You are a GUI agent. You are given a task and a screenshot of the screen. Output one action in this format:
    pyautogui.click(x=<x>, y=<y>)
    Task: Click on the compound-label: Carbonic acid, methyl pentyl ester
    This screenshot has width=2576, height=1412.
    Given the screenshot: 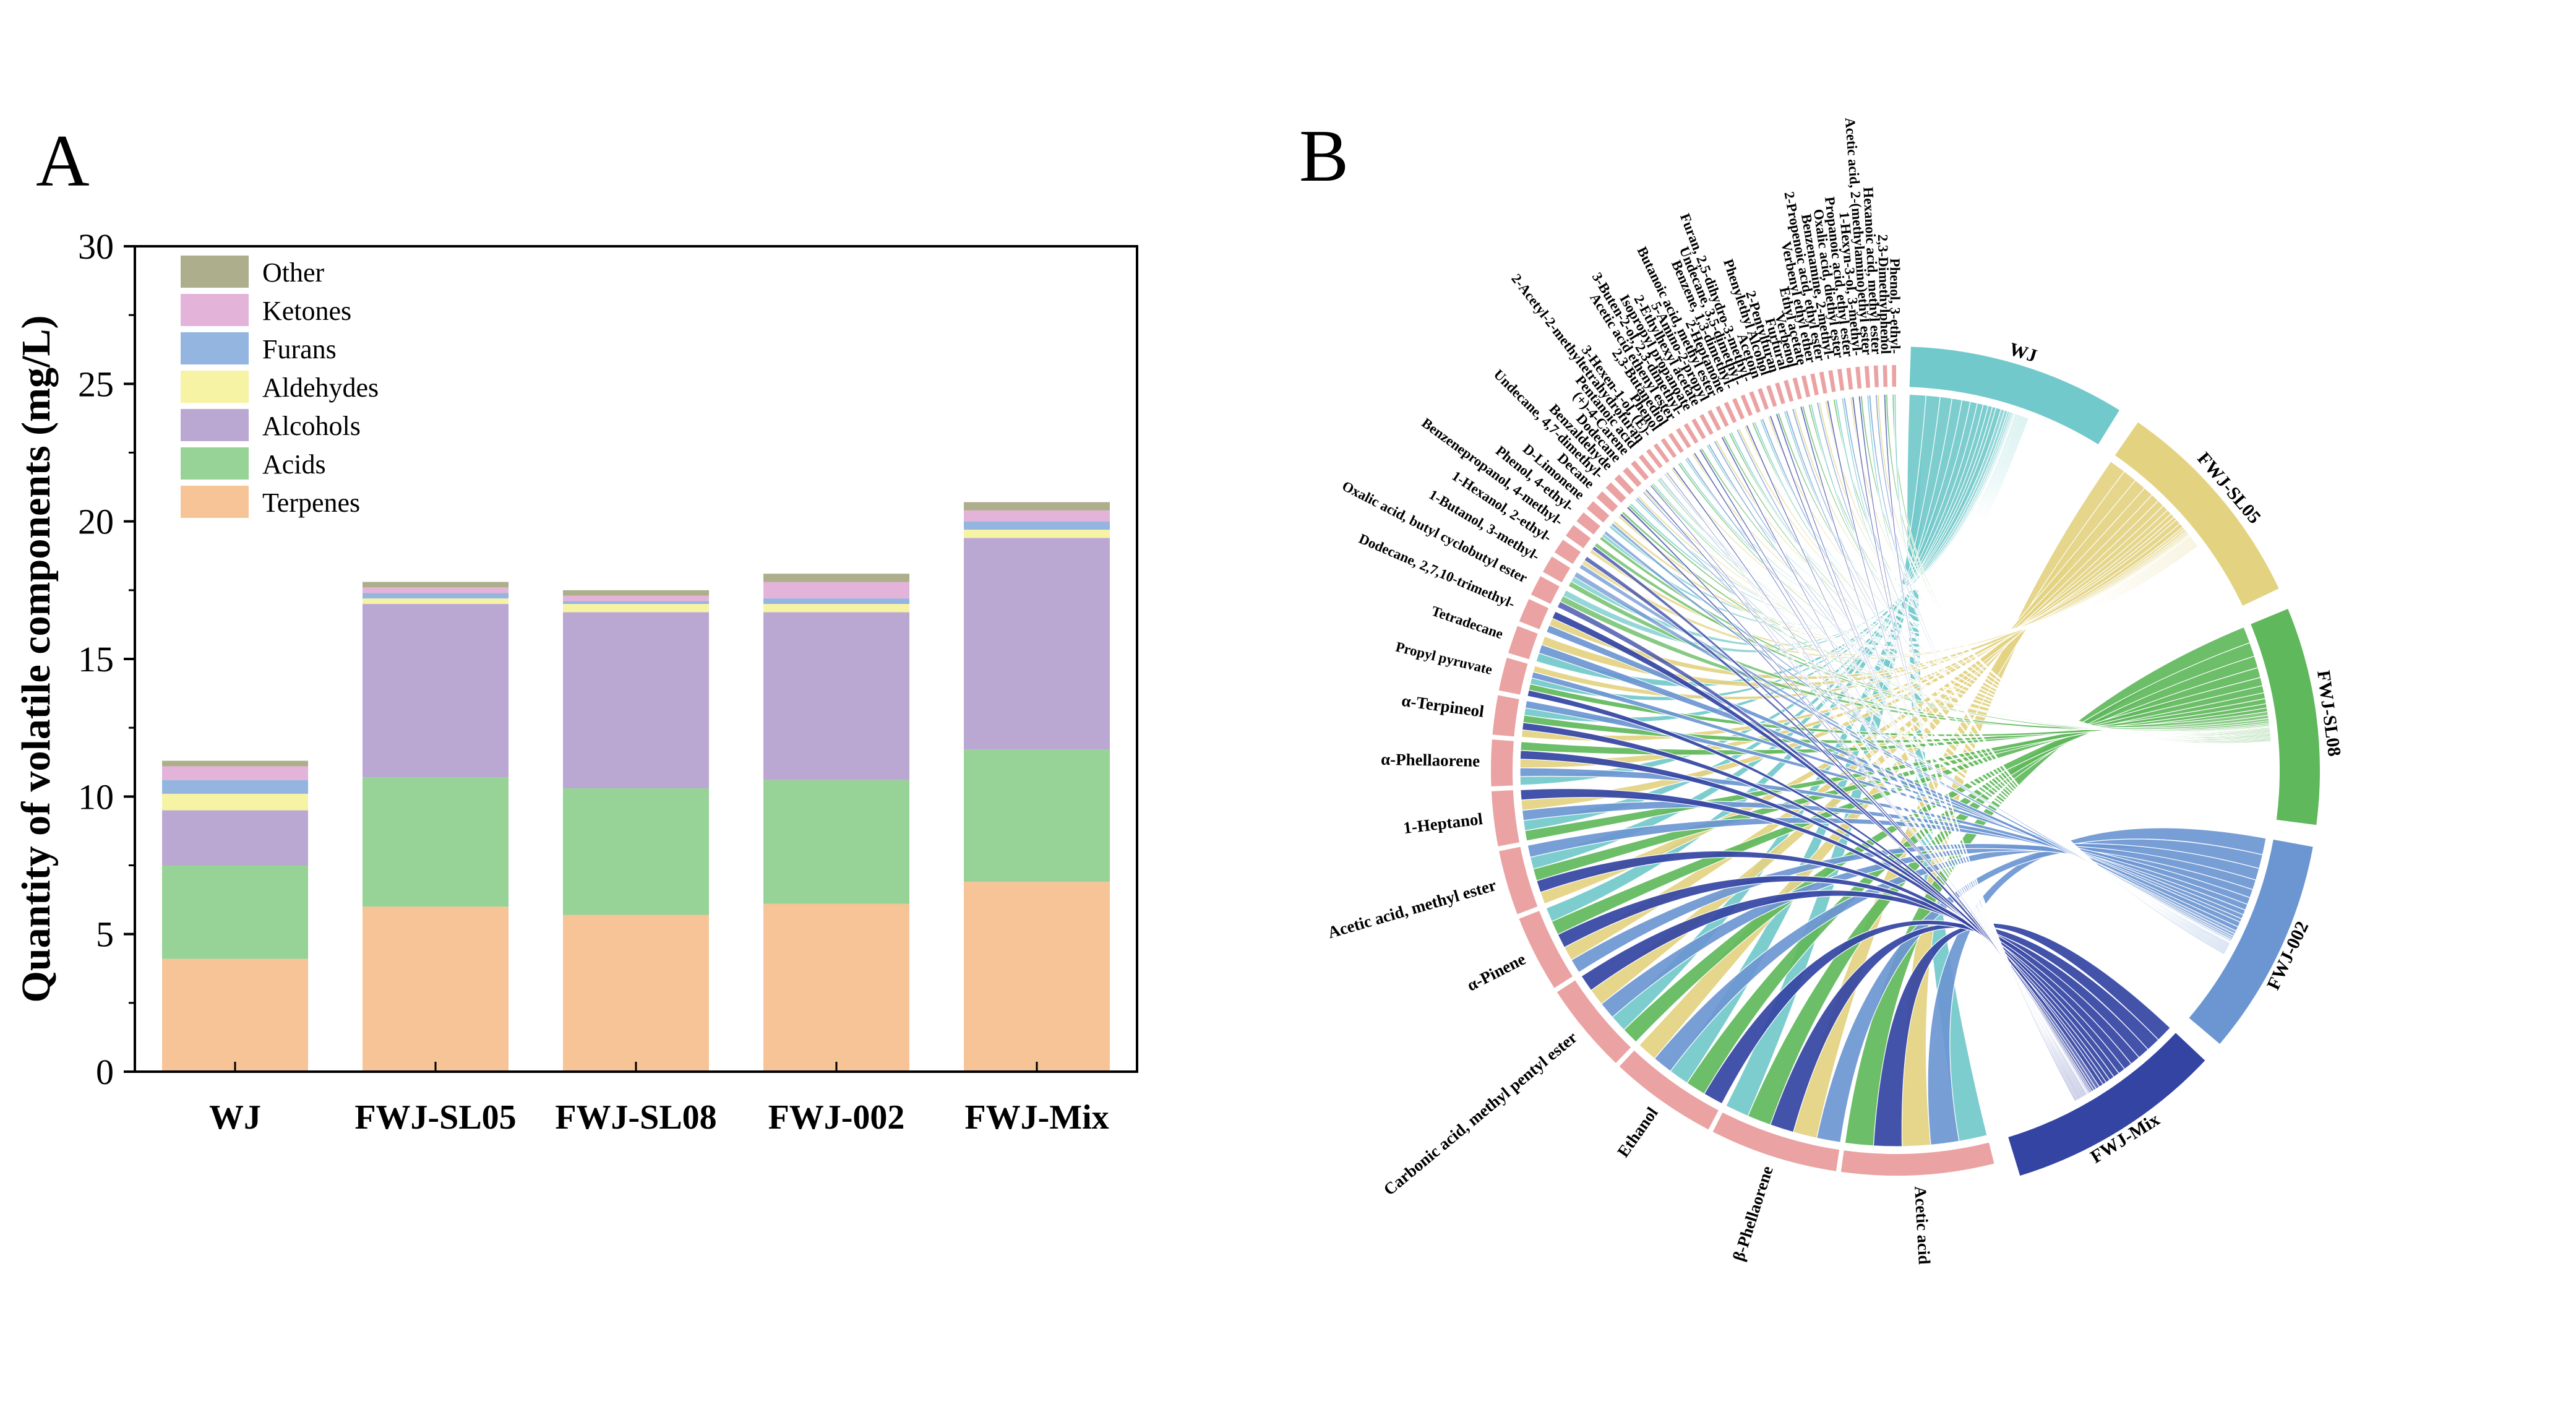 What is the action you would take?
    pyautogui.click(x=1480, y=1113)
    